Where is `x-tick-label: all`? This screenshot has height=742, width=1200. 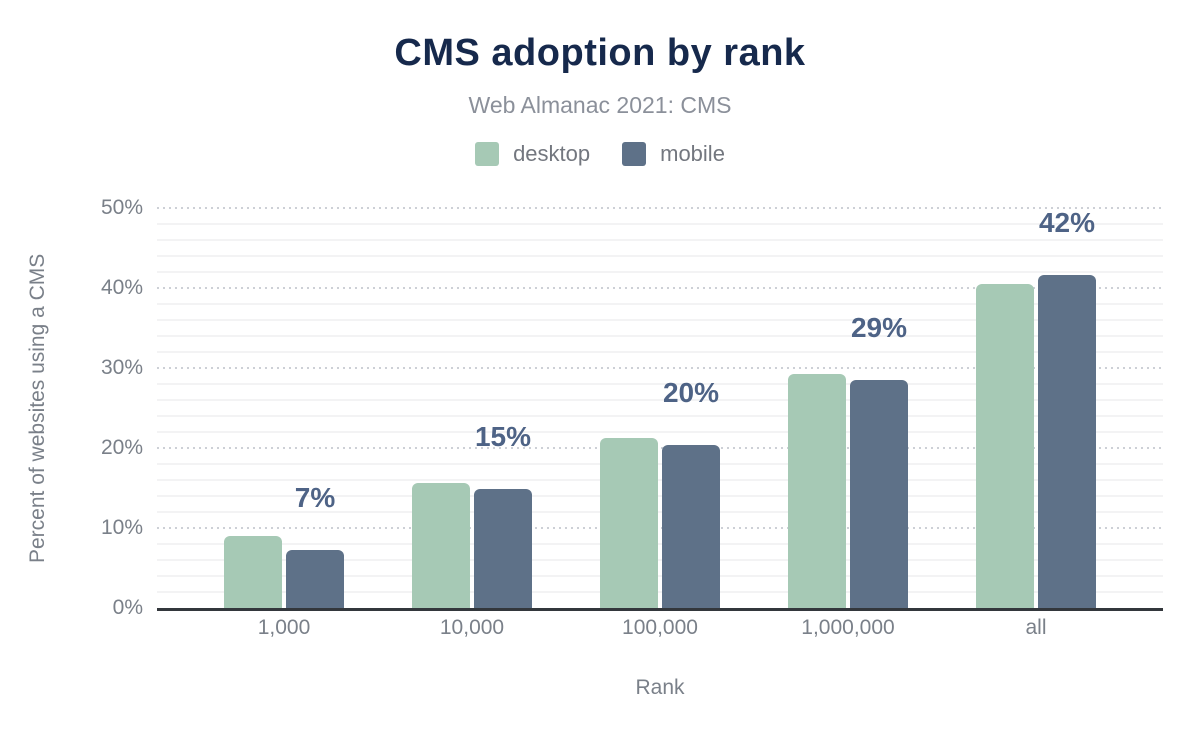 x-tick-label: all is located at coordinates (1036, 627).